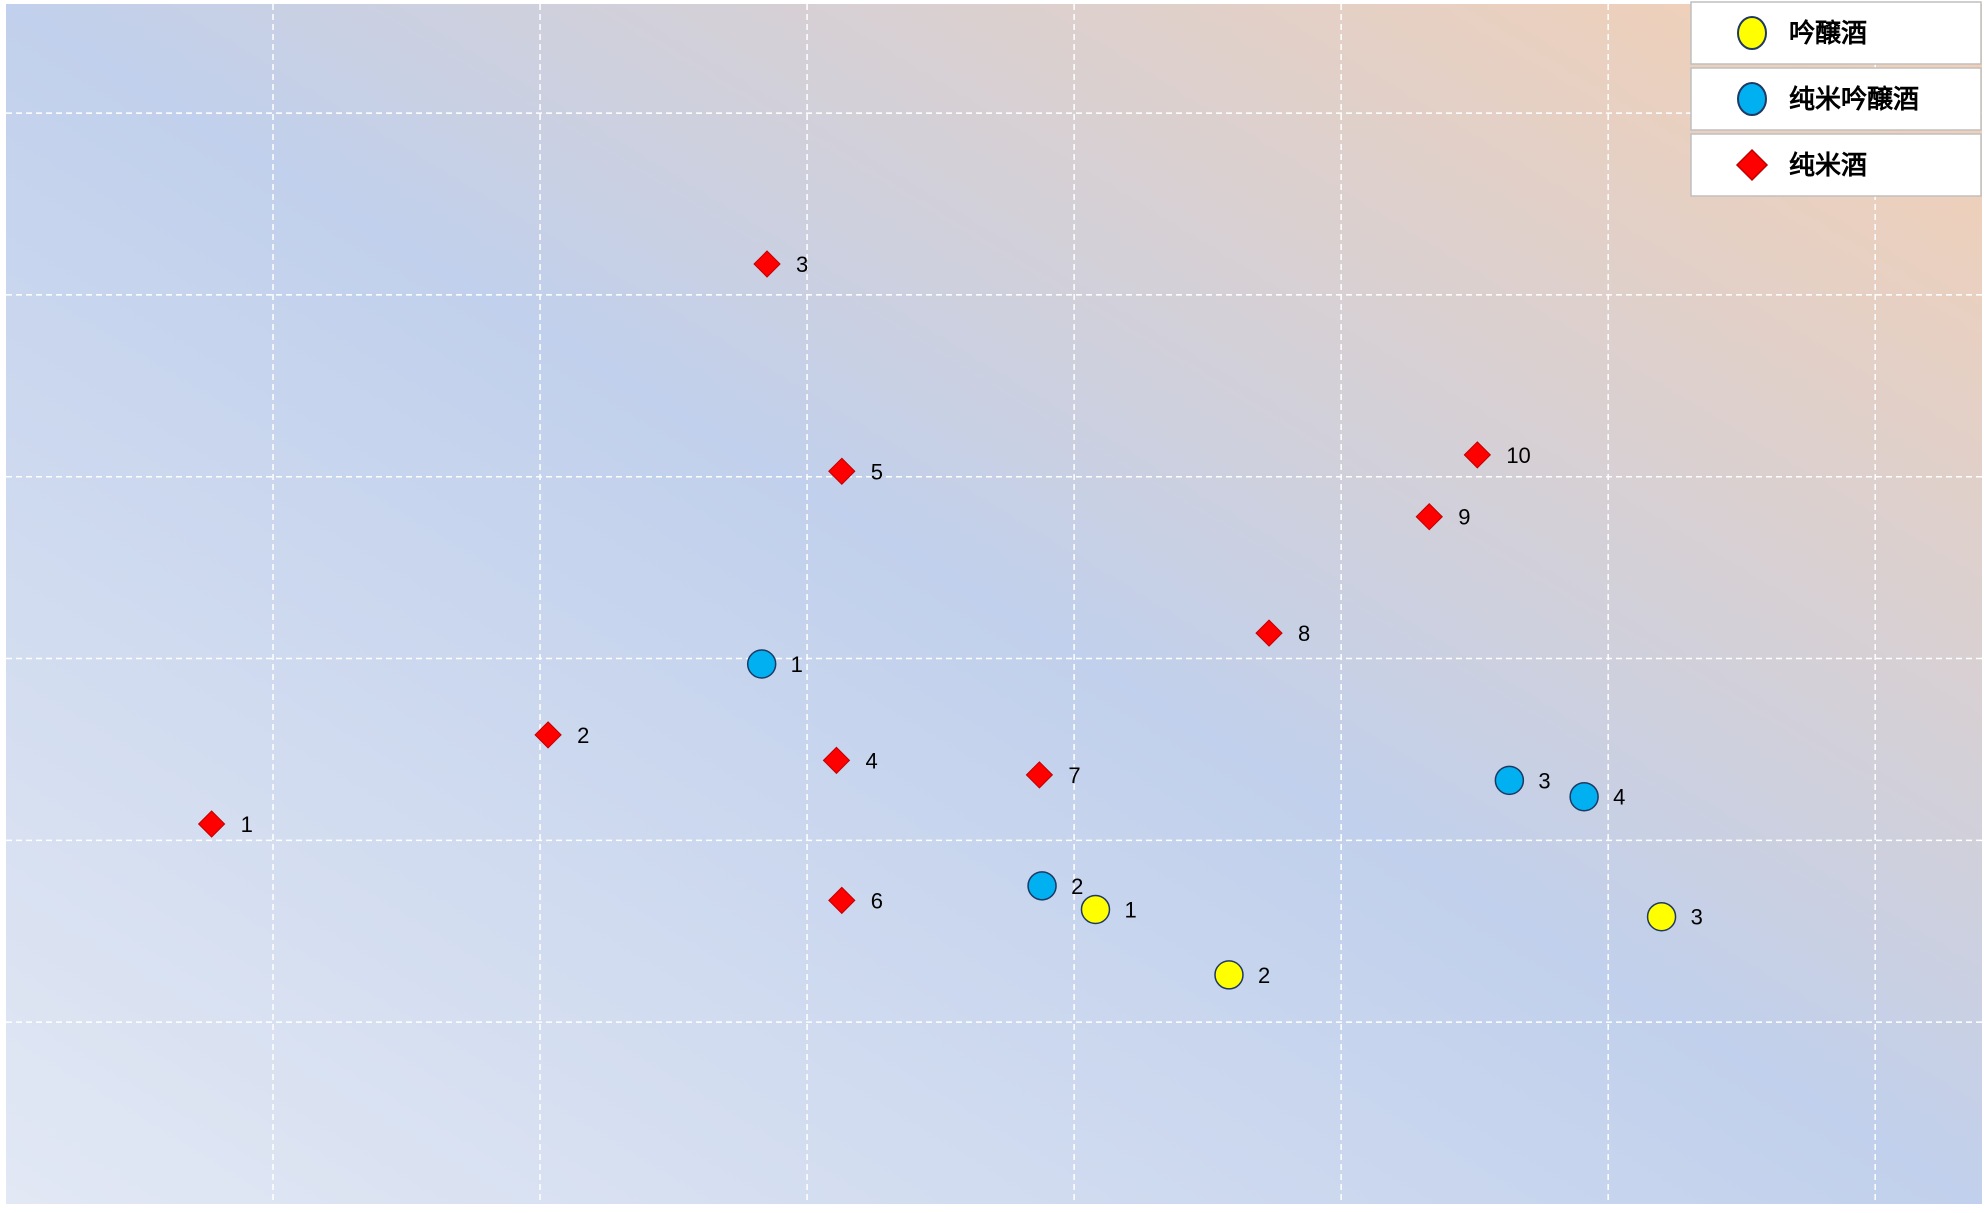 Image resolution: width=1985 pixels, height=1213 pixels. I want to click on data-label: 5, so click(877, 471).